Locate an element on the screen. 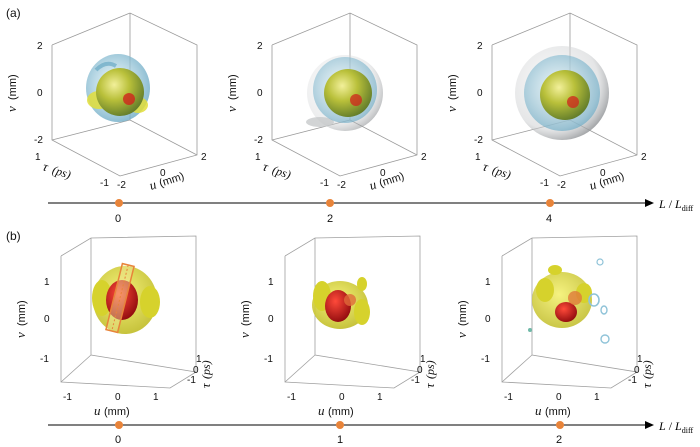 Image resolution: width=700 pixels, height=447 pixels. timeline-b: 0 1 2 L / Ldiff is located at coordinates (370, 432).